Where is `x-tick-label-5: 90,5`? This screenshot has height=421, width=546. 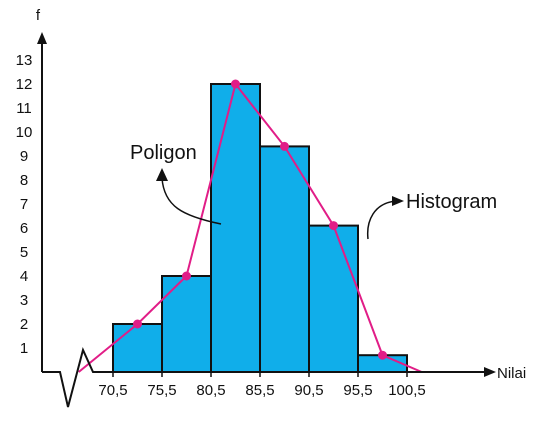
x-tick-label-5: 90,5 is located at coordinates (308, 390).